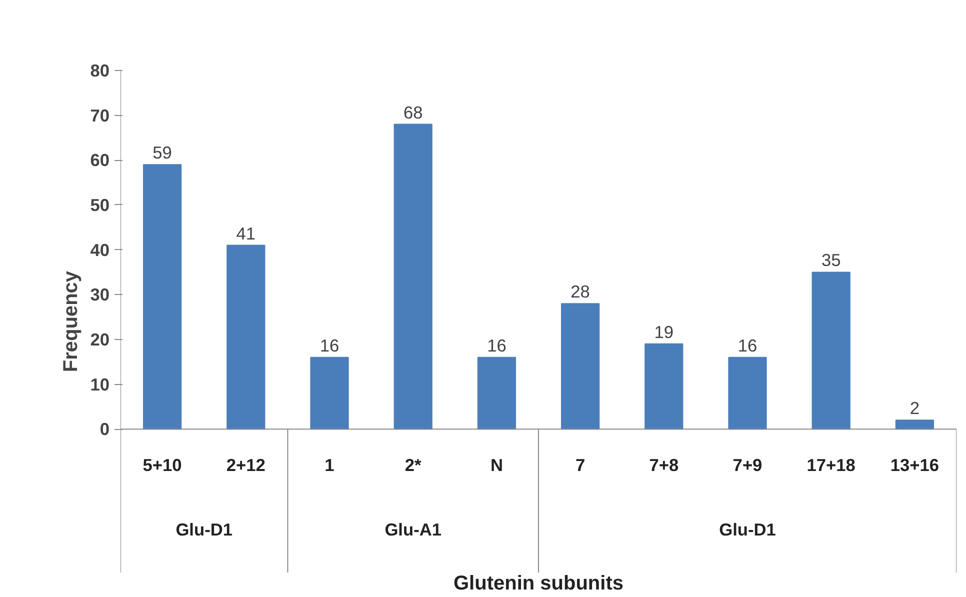  Describe the element at coordinates (831, 464) in the screenshot. I see `x-tick-label: 17+18` at that location.